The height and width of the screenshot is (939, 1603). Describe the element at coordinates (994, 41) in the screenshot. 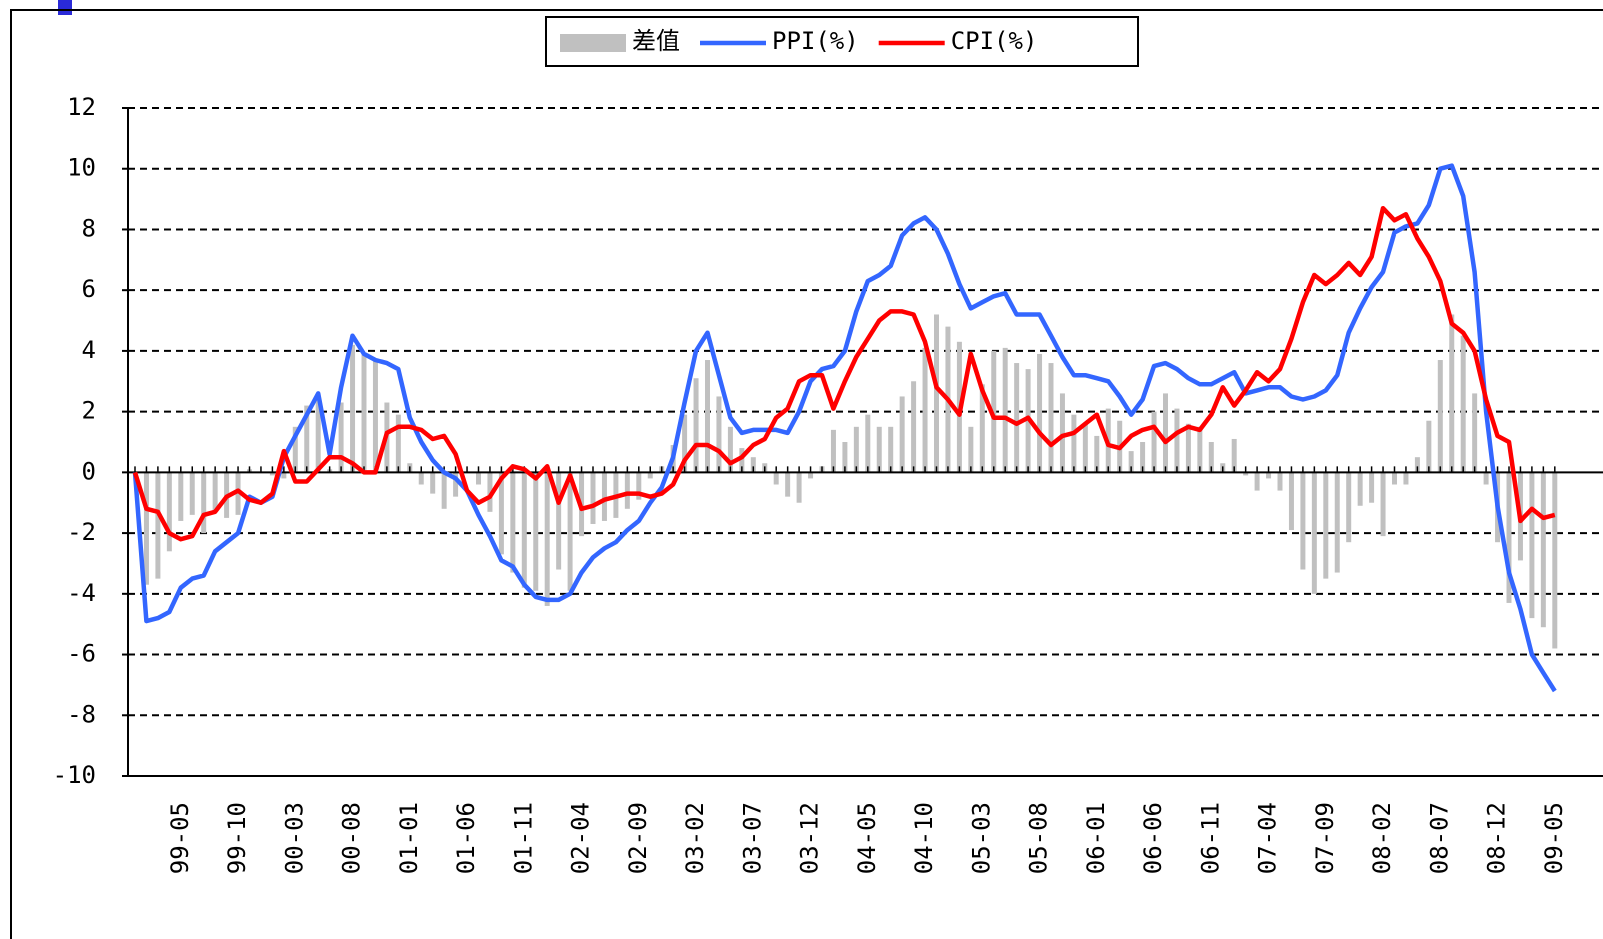

I see `legend-label: CPI(%)` at that location.